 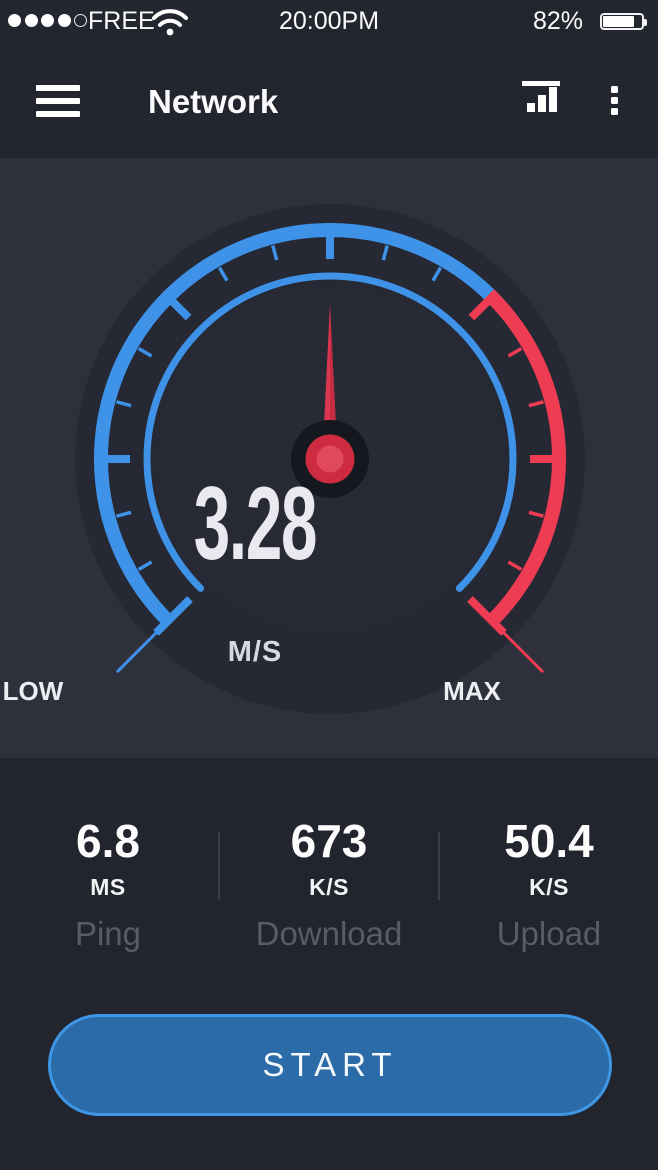 I want to click on battery-icon, so click(x=623, y=21).